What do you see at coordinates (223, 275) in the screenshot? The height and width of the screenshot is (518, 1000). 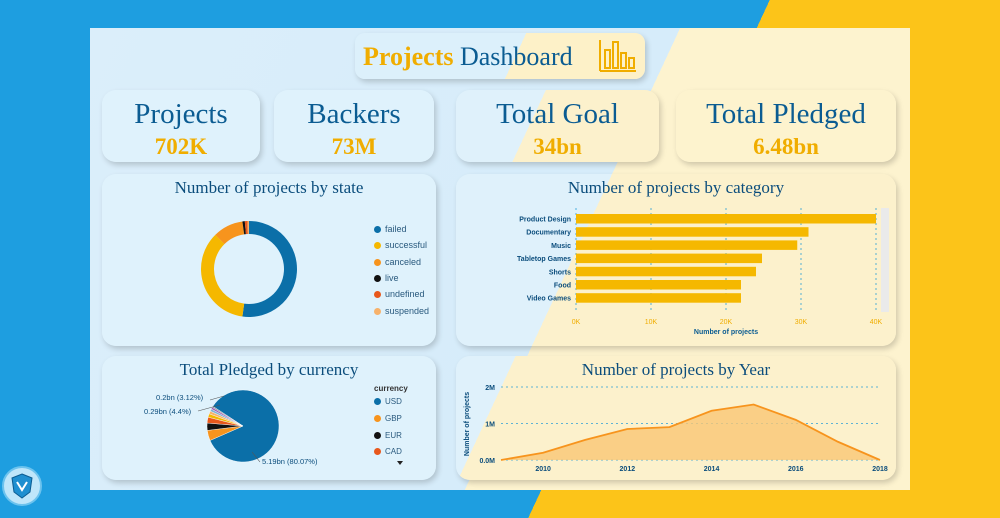 I see `donut-slice-successful` at bounding box center [223, 275].